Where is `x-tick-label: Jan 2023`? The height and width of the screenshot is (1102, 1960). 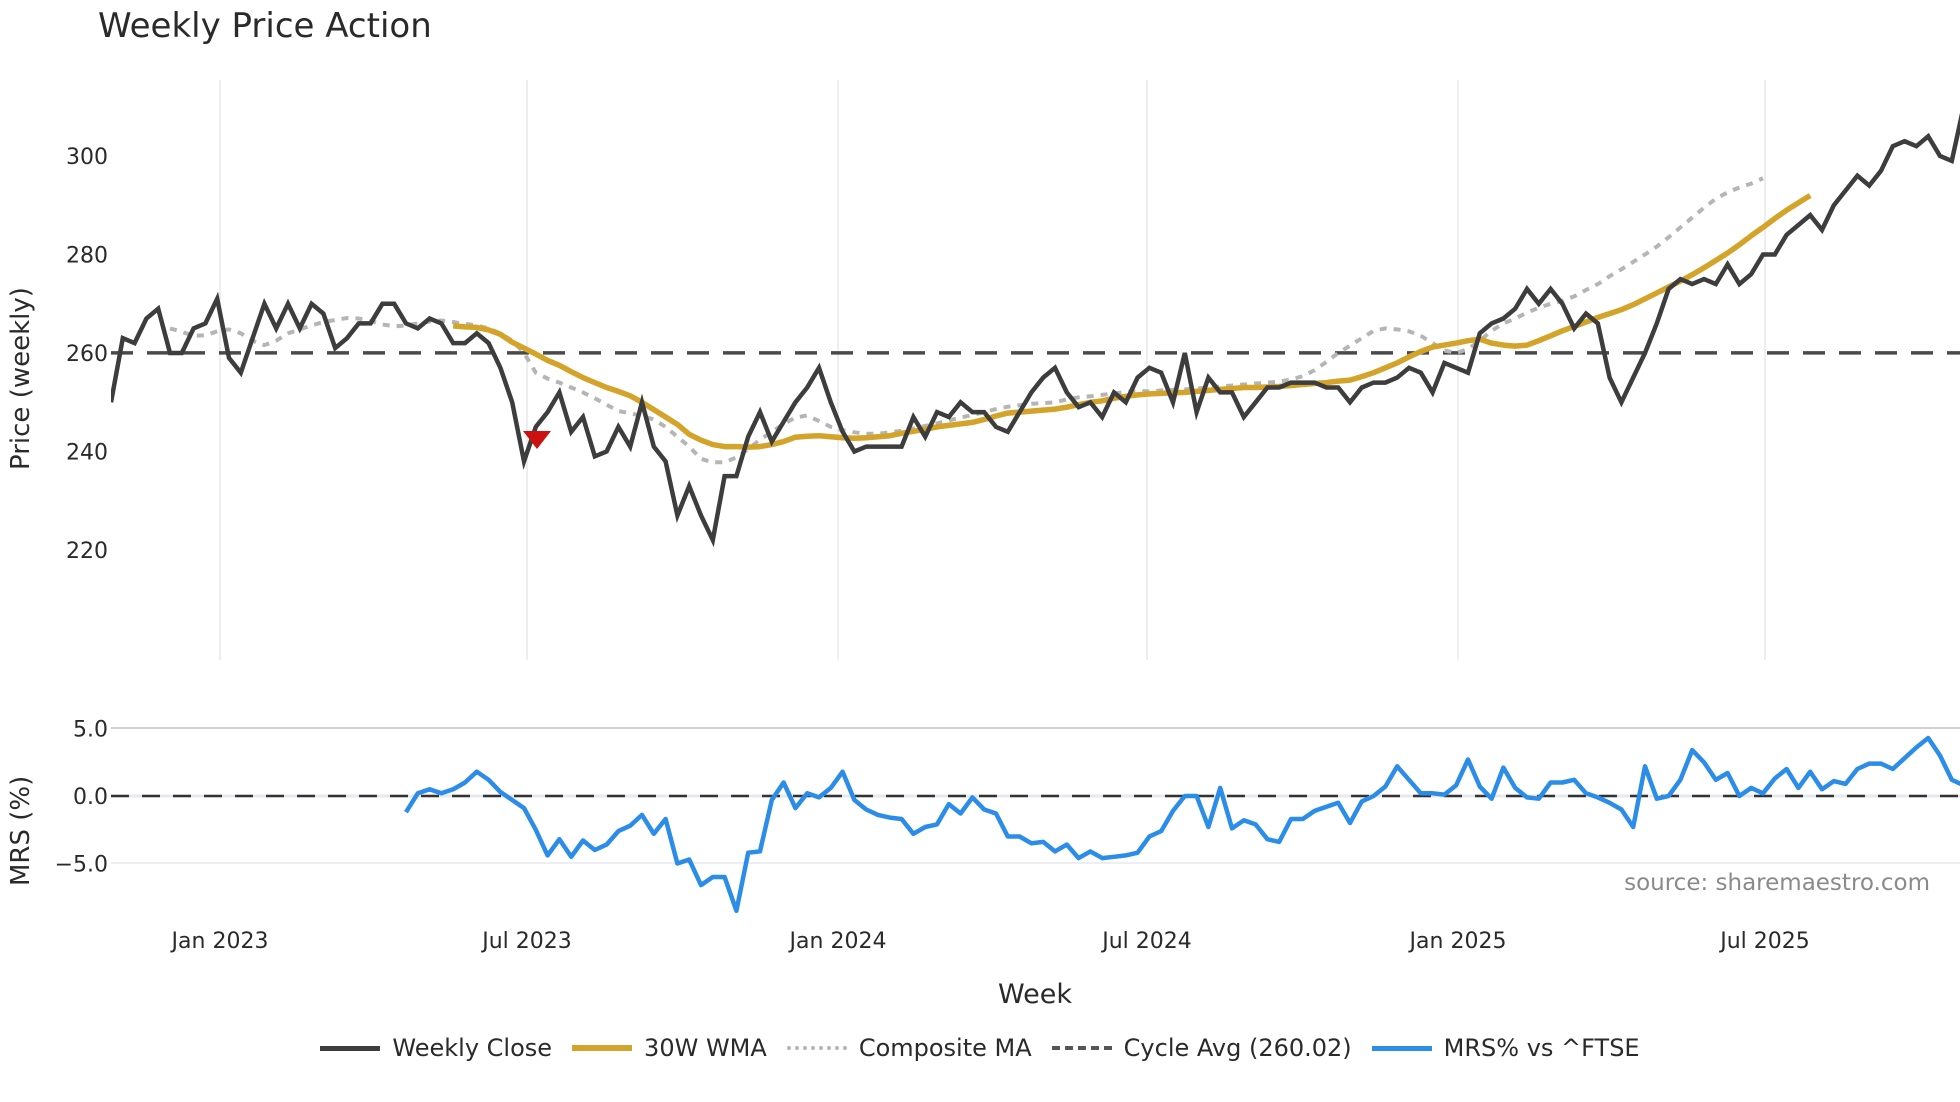 x-tick-label: Jan 2023 is located at coordinates (219, 941).